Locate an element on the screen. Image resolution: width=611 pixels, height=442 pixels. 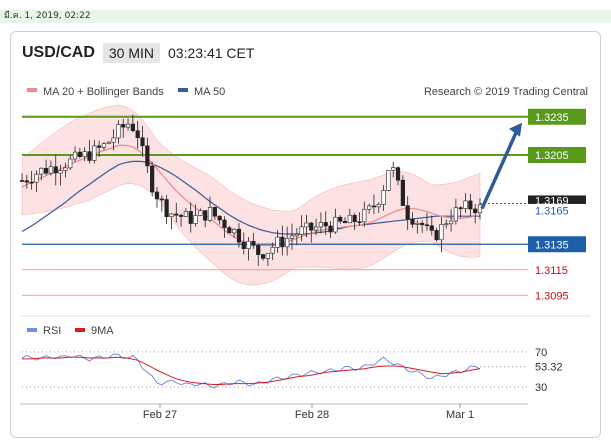
rsi-tick-70: 70 is located at coordinates (541, 353).